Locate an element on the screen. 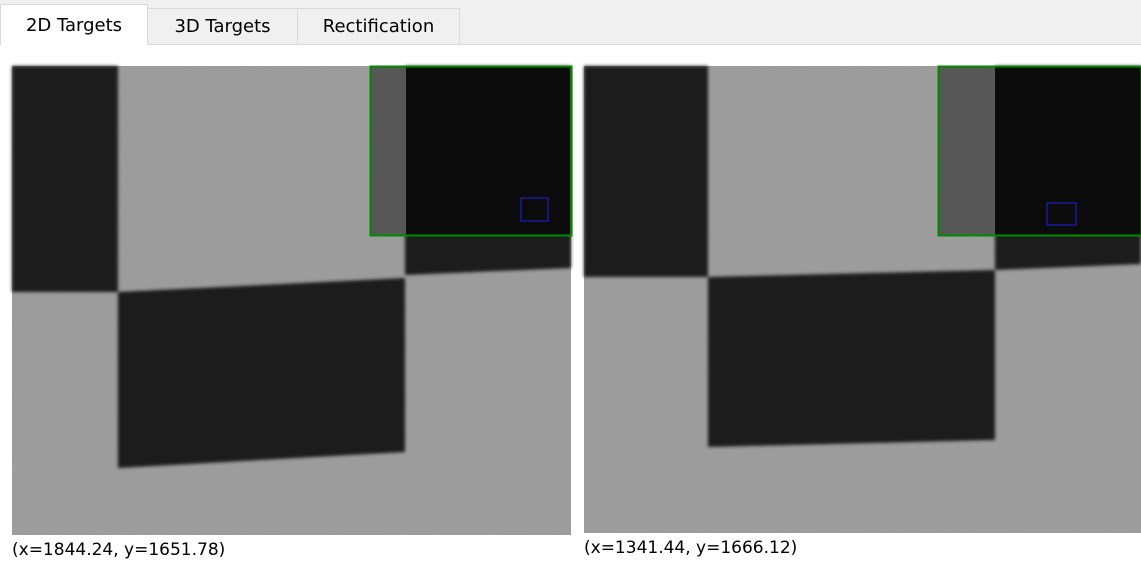 Image resolution: width=1141 pixels, height=568 pixels. tab: Rectification is located at coordinates (378, 26).